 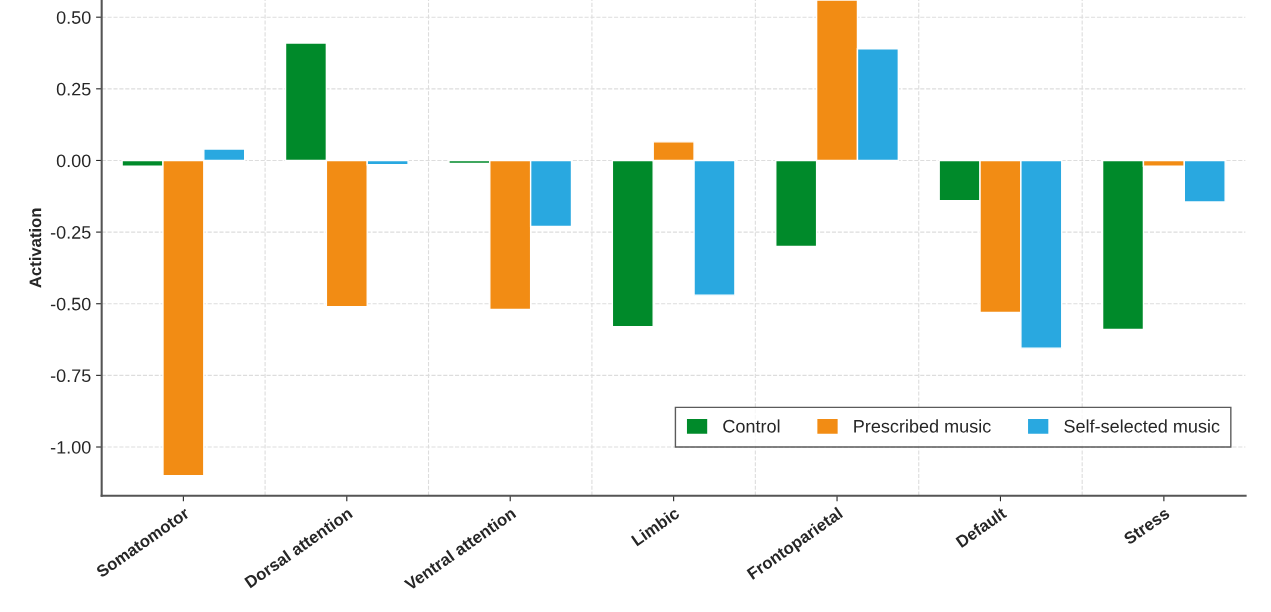 What do you see at coordinates (751, 426) in the screenshot?
I see `legend-label: Control` at bounding box center [751, 426].